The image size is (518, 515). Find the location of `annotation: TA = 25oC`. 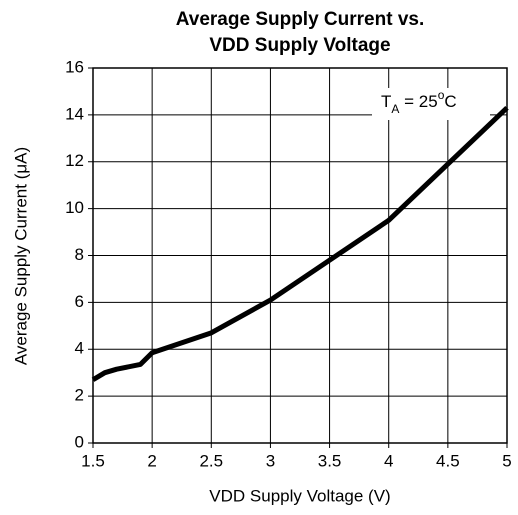

annotation: TA = 25oC is located at coordinates (419, 102).